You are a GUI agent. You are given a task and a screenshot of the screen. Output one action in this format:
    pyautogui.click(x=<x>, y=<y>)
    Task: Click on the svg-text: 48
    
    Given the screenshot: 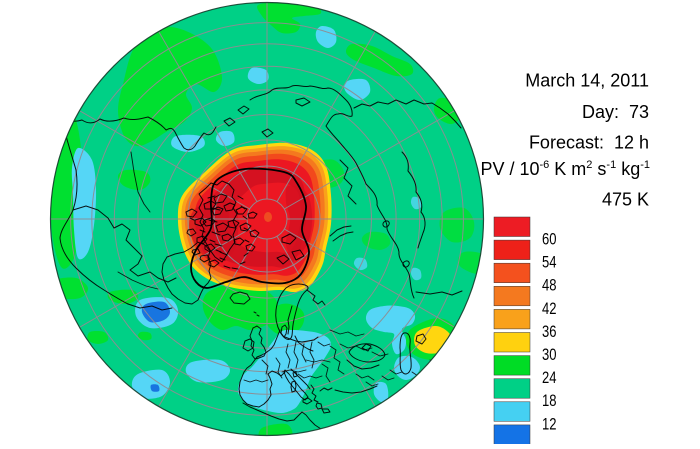 What is the action you would take?
    pyautogui.click(x=549, y=286)
    